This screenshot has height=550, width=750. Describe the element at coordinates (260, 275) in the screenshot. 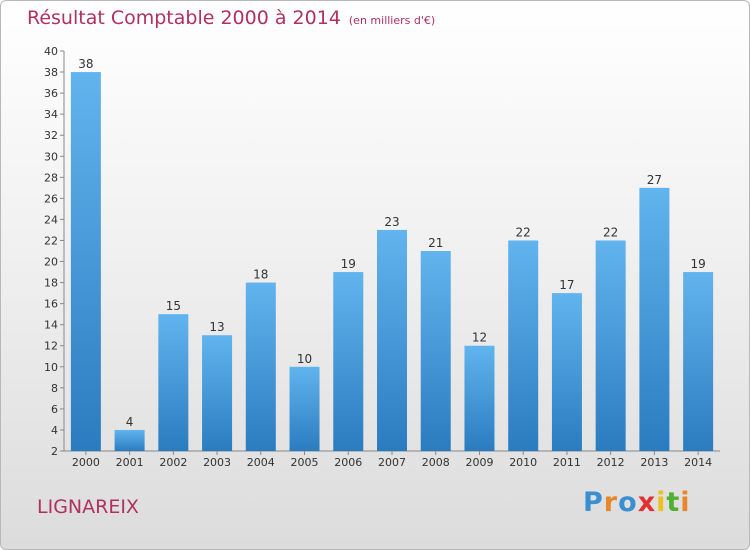

I see `data-label-2004: 18` at that location.